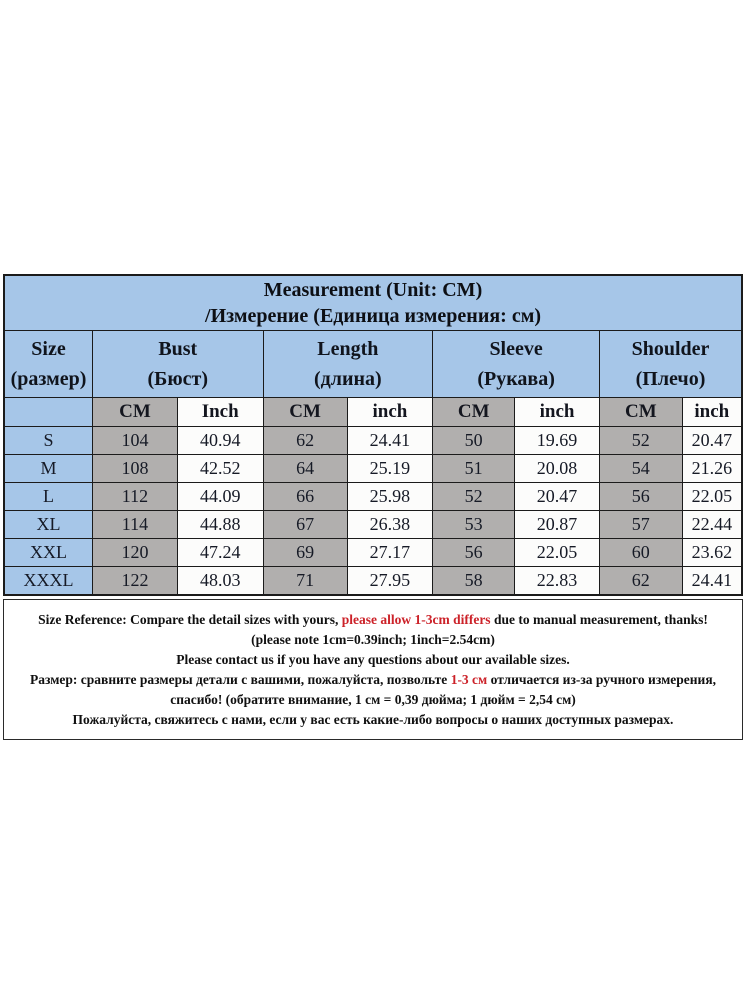 This screenshot has height=1000, width=750. Describe the element at coordinates (390, 468) in the screenshot. I see `value-cell: 25.19` at that location.